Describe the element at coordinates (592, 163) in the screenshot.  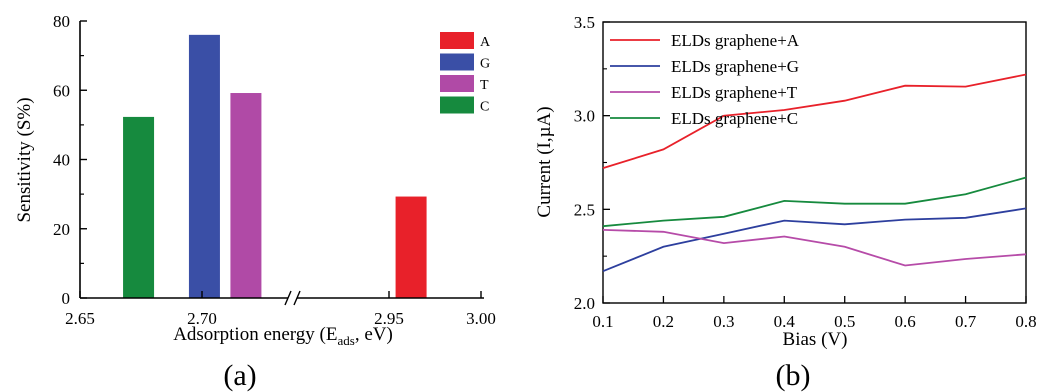
I see `y-ticks: 2.0 2.5 3.0 3.5` at that location.